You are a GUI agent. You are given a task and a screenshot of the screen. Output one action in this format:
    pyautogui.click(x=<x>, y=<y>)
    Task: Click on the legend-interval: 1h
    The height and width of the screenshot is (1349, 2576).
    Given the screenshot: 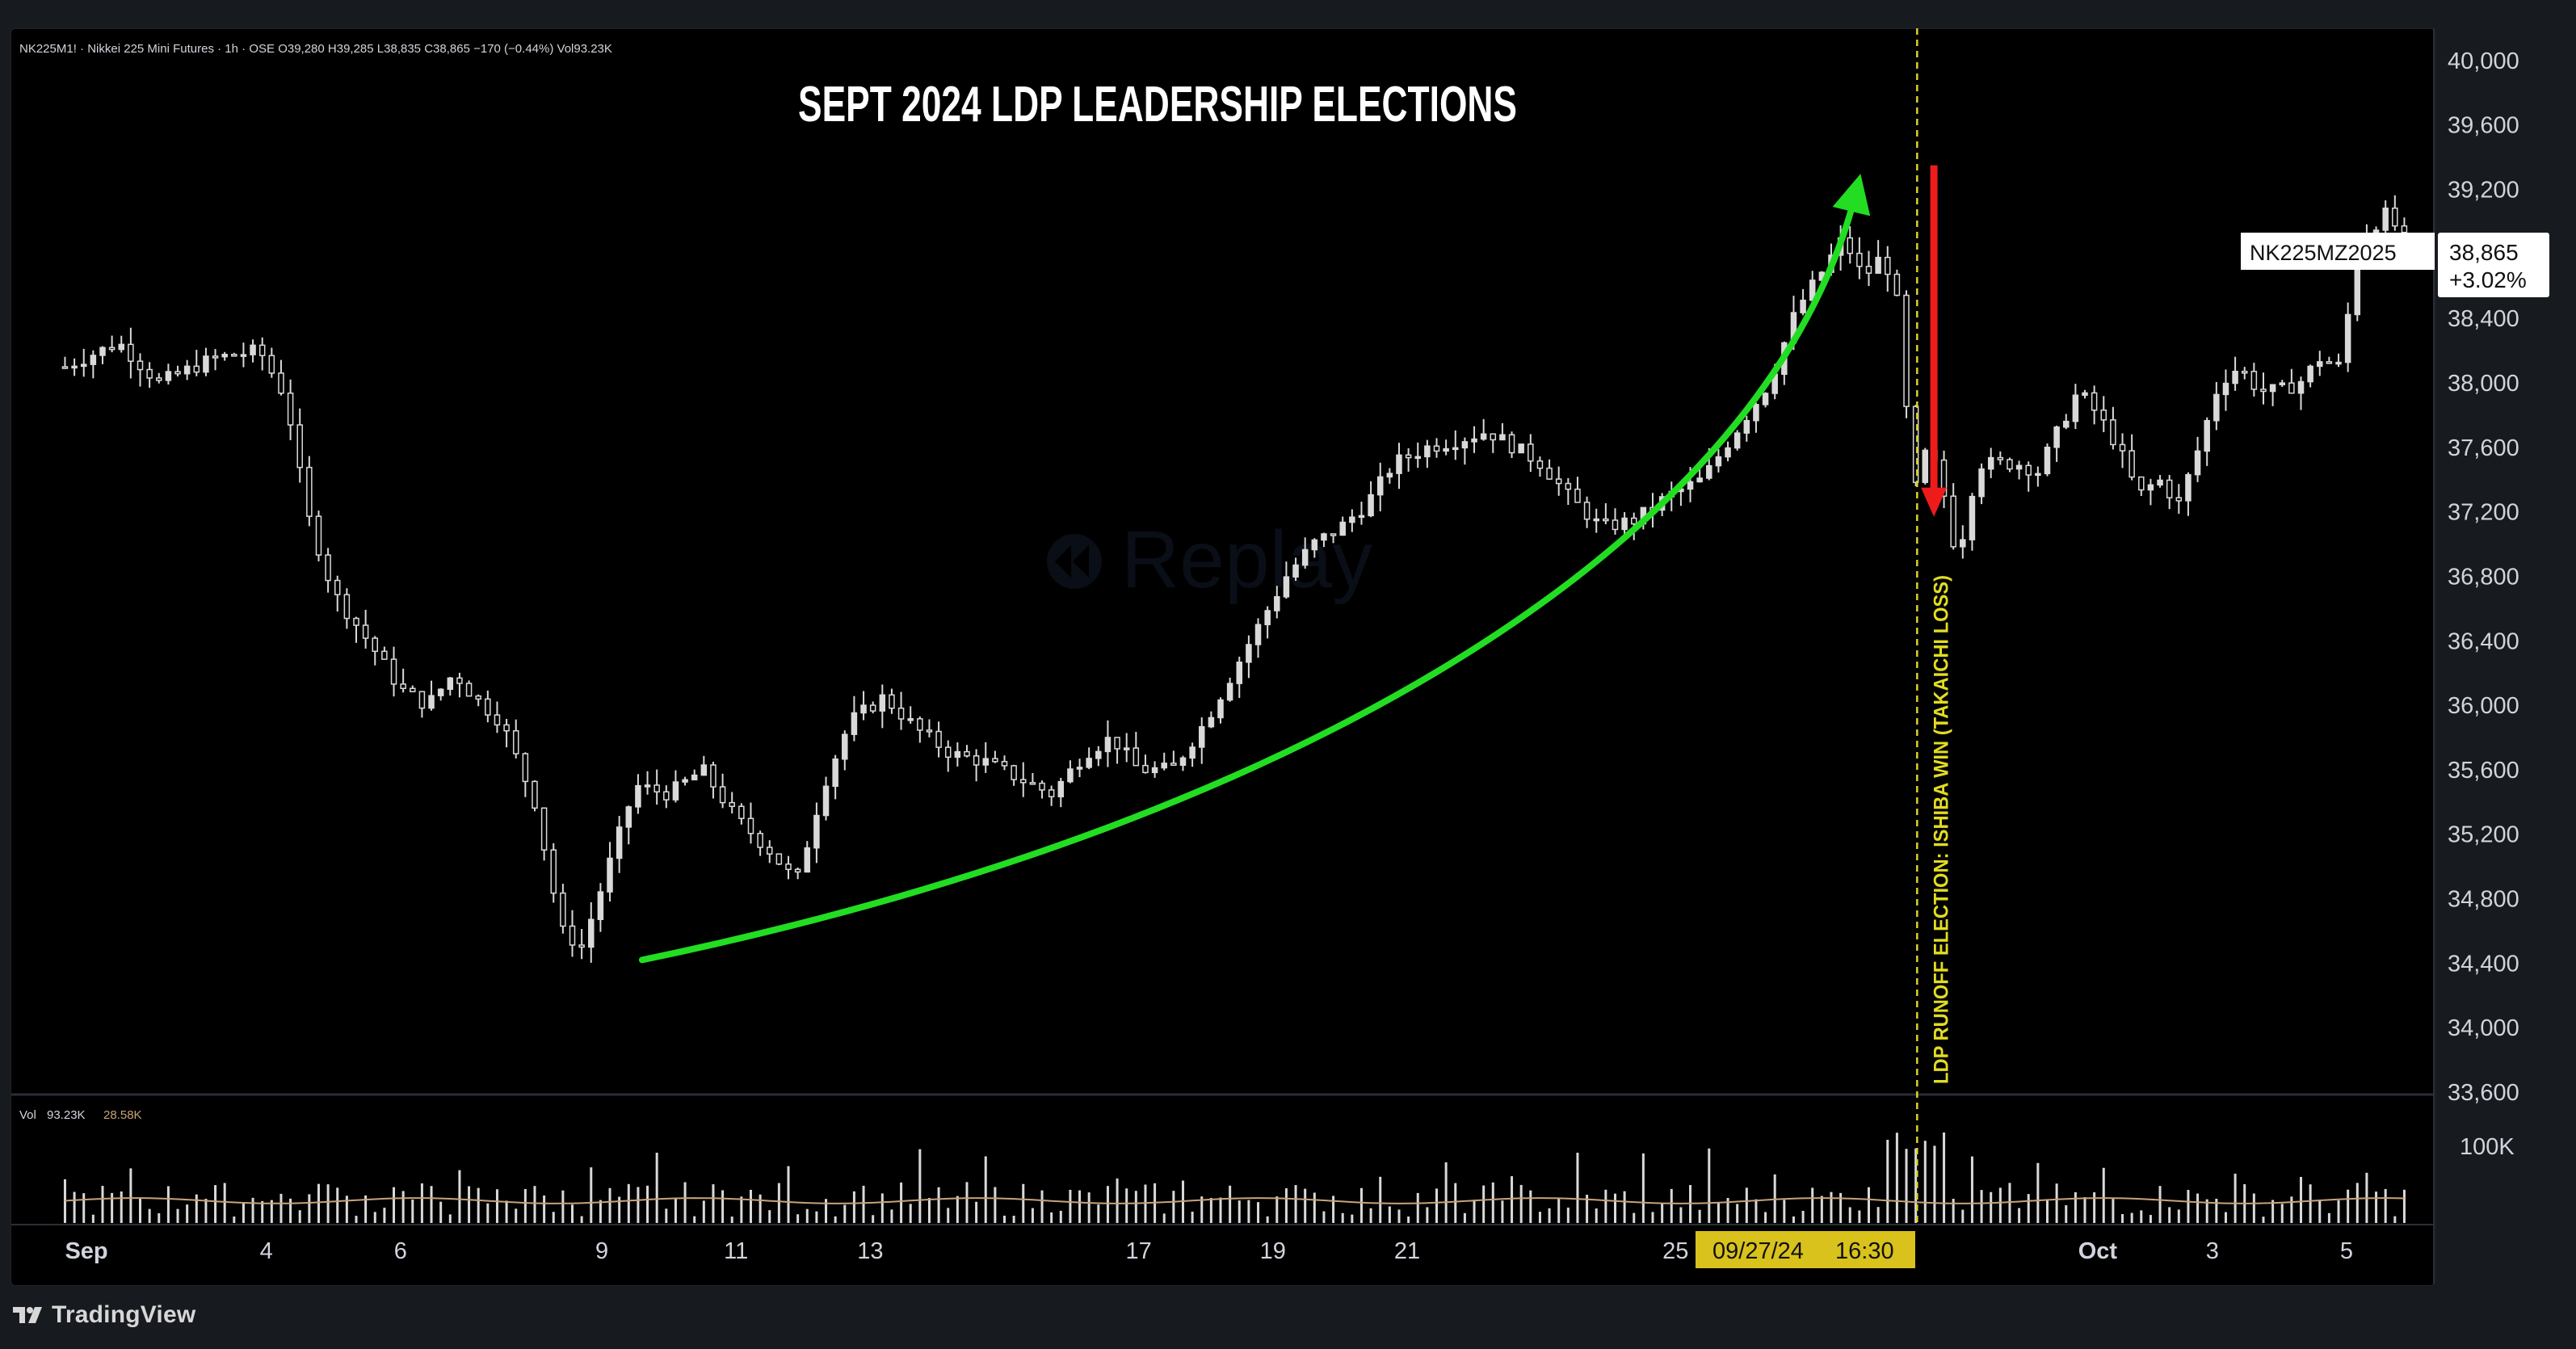 What is the action you would take?
    pyautogui.click(x=232, y=49)
    